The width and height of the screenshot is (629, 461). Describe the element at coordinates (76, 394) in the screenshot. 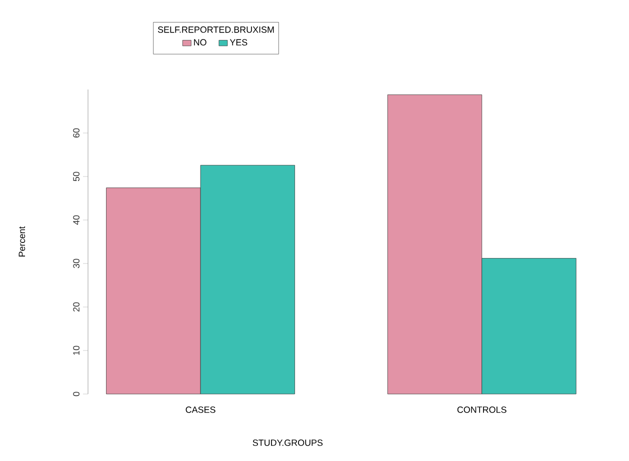

I see `y-tick-label: 0` at that location.